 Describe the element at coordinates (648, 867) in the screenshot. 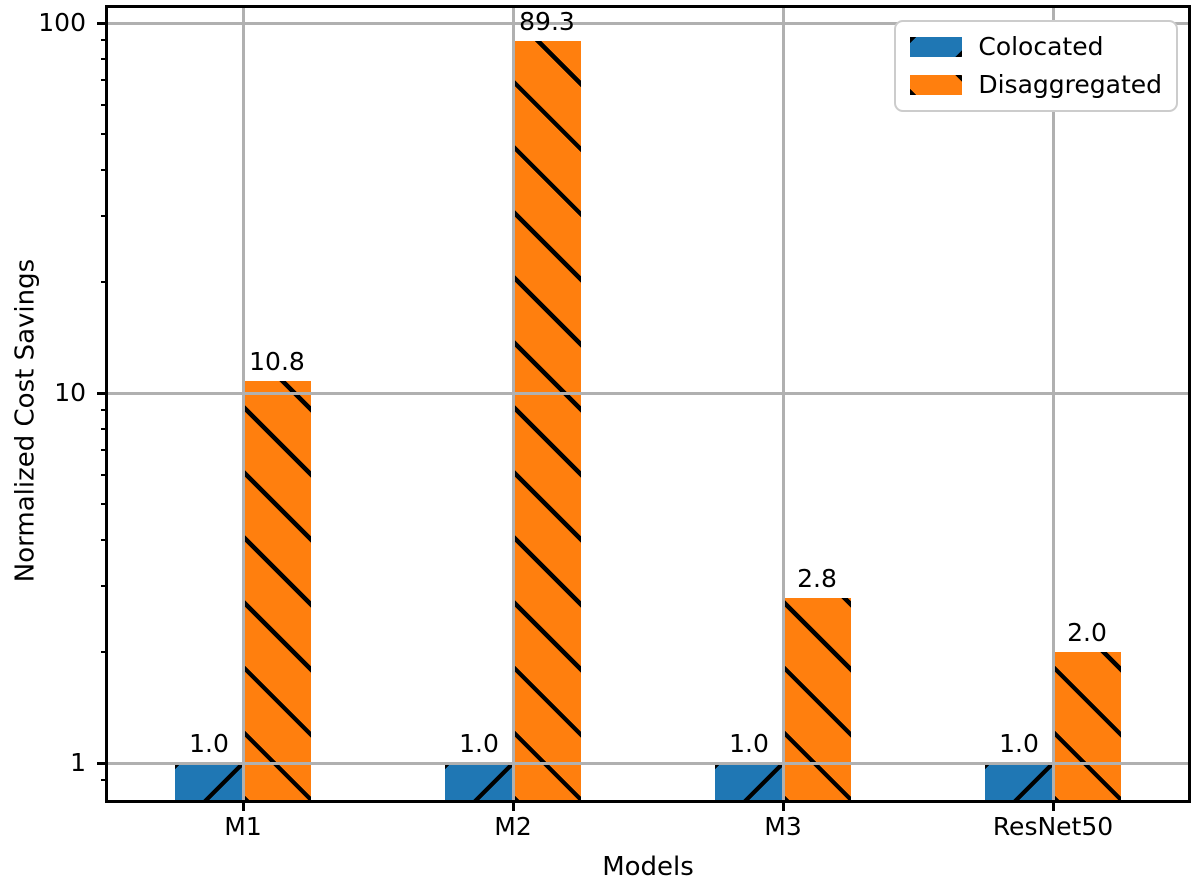

I see `x-axis-title: Models` at that location.